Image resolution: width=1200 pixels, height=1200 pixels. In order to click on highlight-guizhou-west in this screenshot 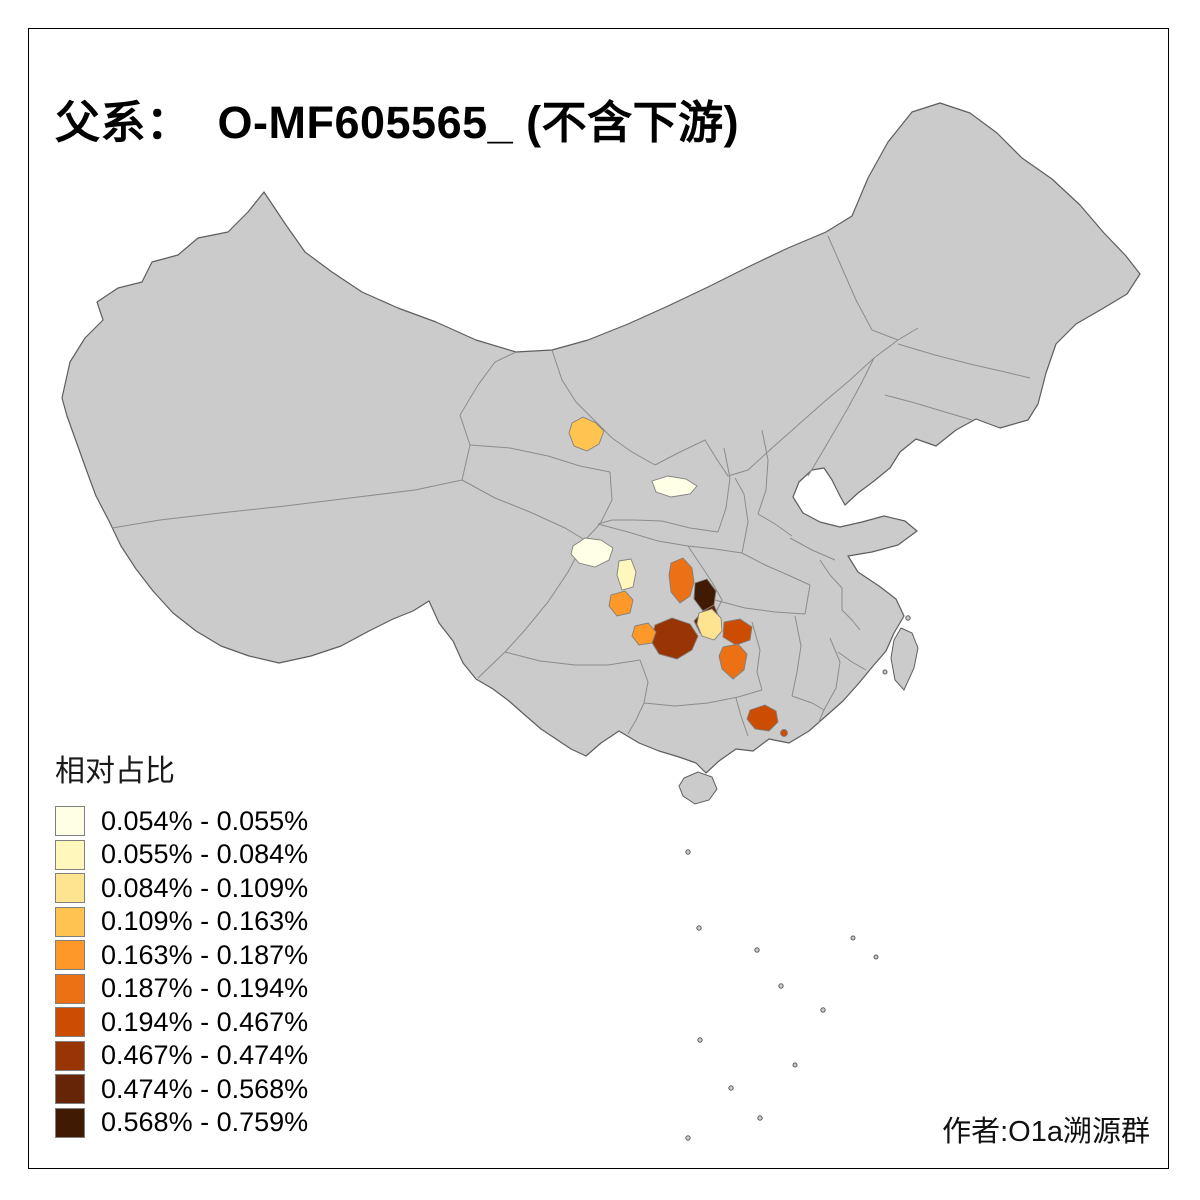, I will do `click(674, 638)`.